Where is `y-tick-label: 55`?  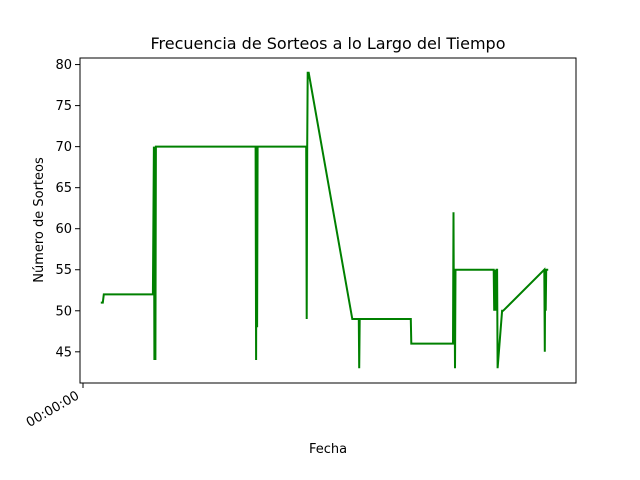 y-tick-label: 55 is located at coordinates (63, 270).